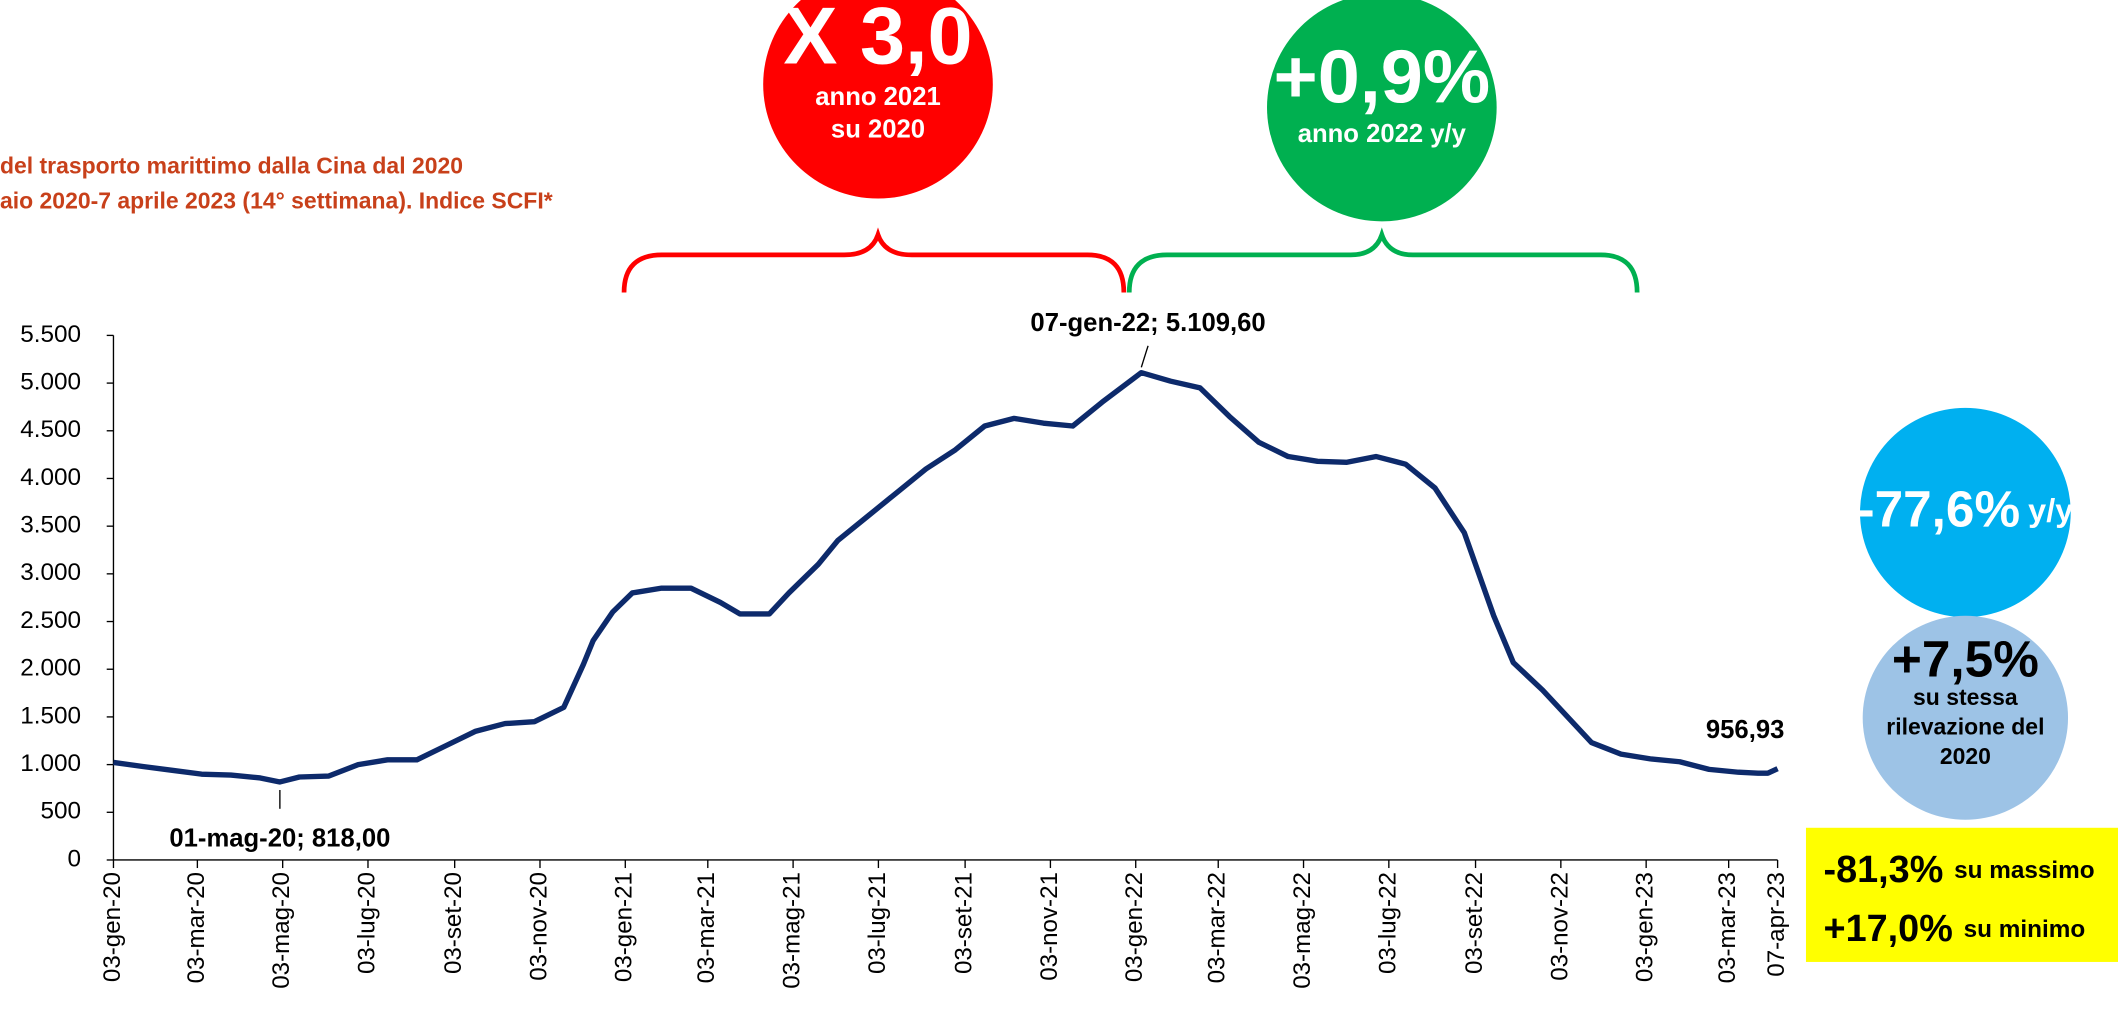 The image size is (2118, 1025). Describe the element at coordinates (1884, 869) in the screenshot. I see `summary-figure: -81,3%` at that location.